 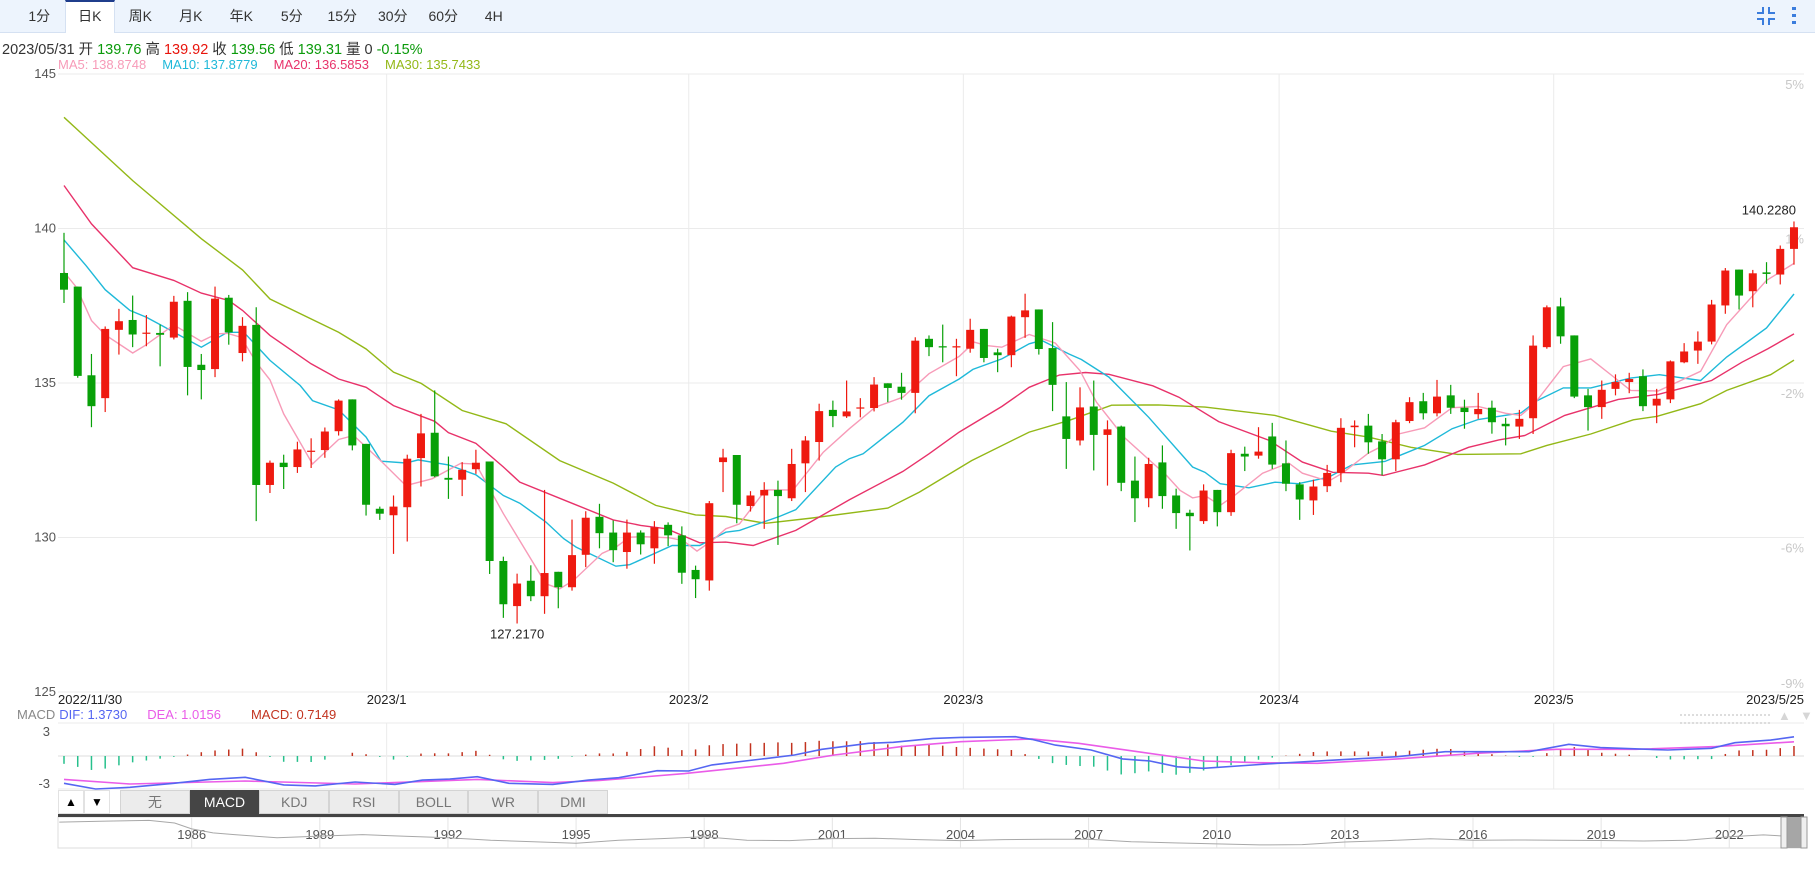 What do you see at coordinates (1766, 16) in the screenshot?
I see `compress-icon` at bounding box center [1766, 16].